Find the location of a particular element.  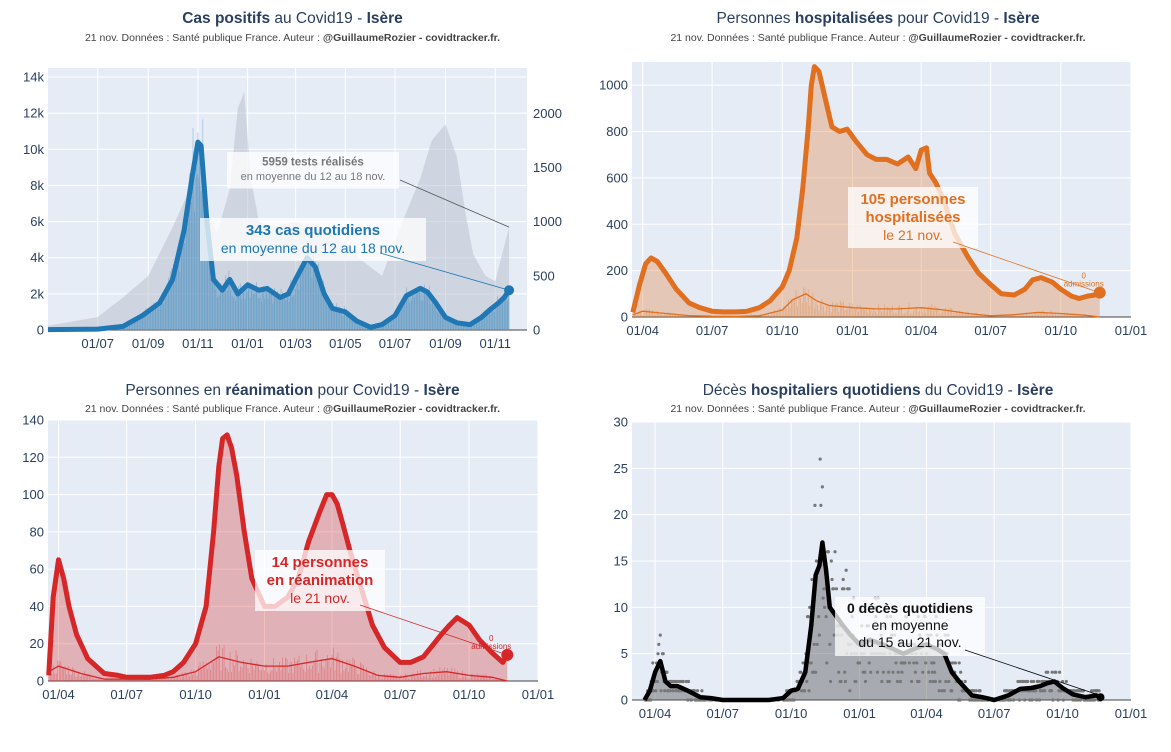

annotation-subtitle: en moyenne du 12 au 18 nov. is located at coordinates (313, 177).